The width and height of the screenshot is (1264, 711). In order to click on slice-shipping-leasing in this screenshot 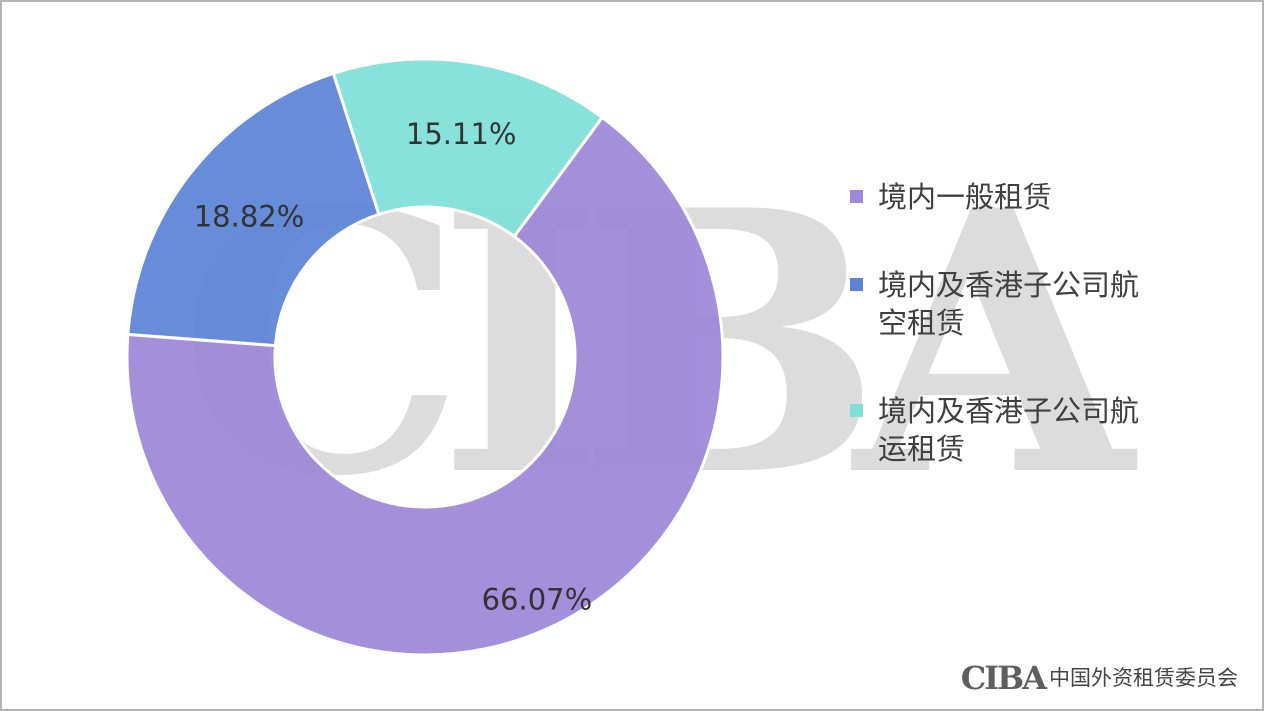, I will do `click(468, 148)`.